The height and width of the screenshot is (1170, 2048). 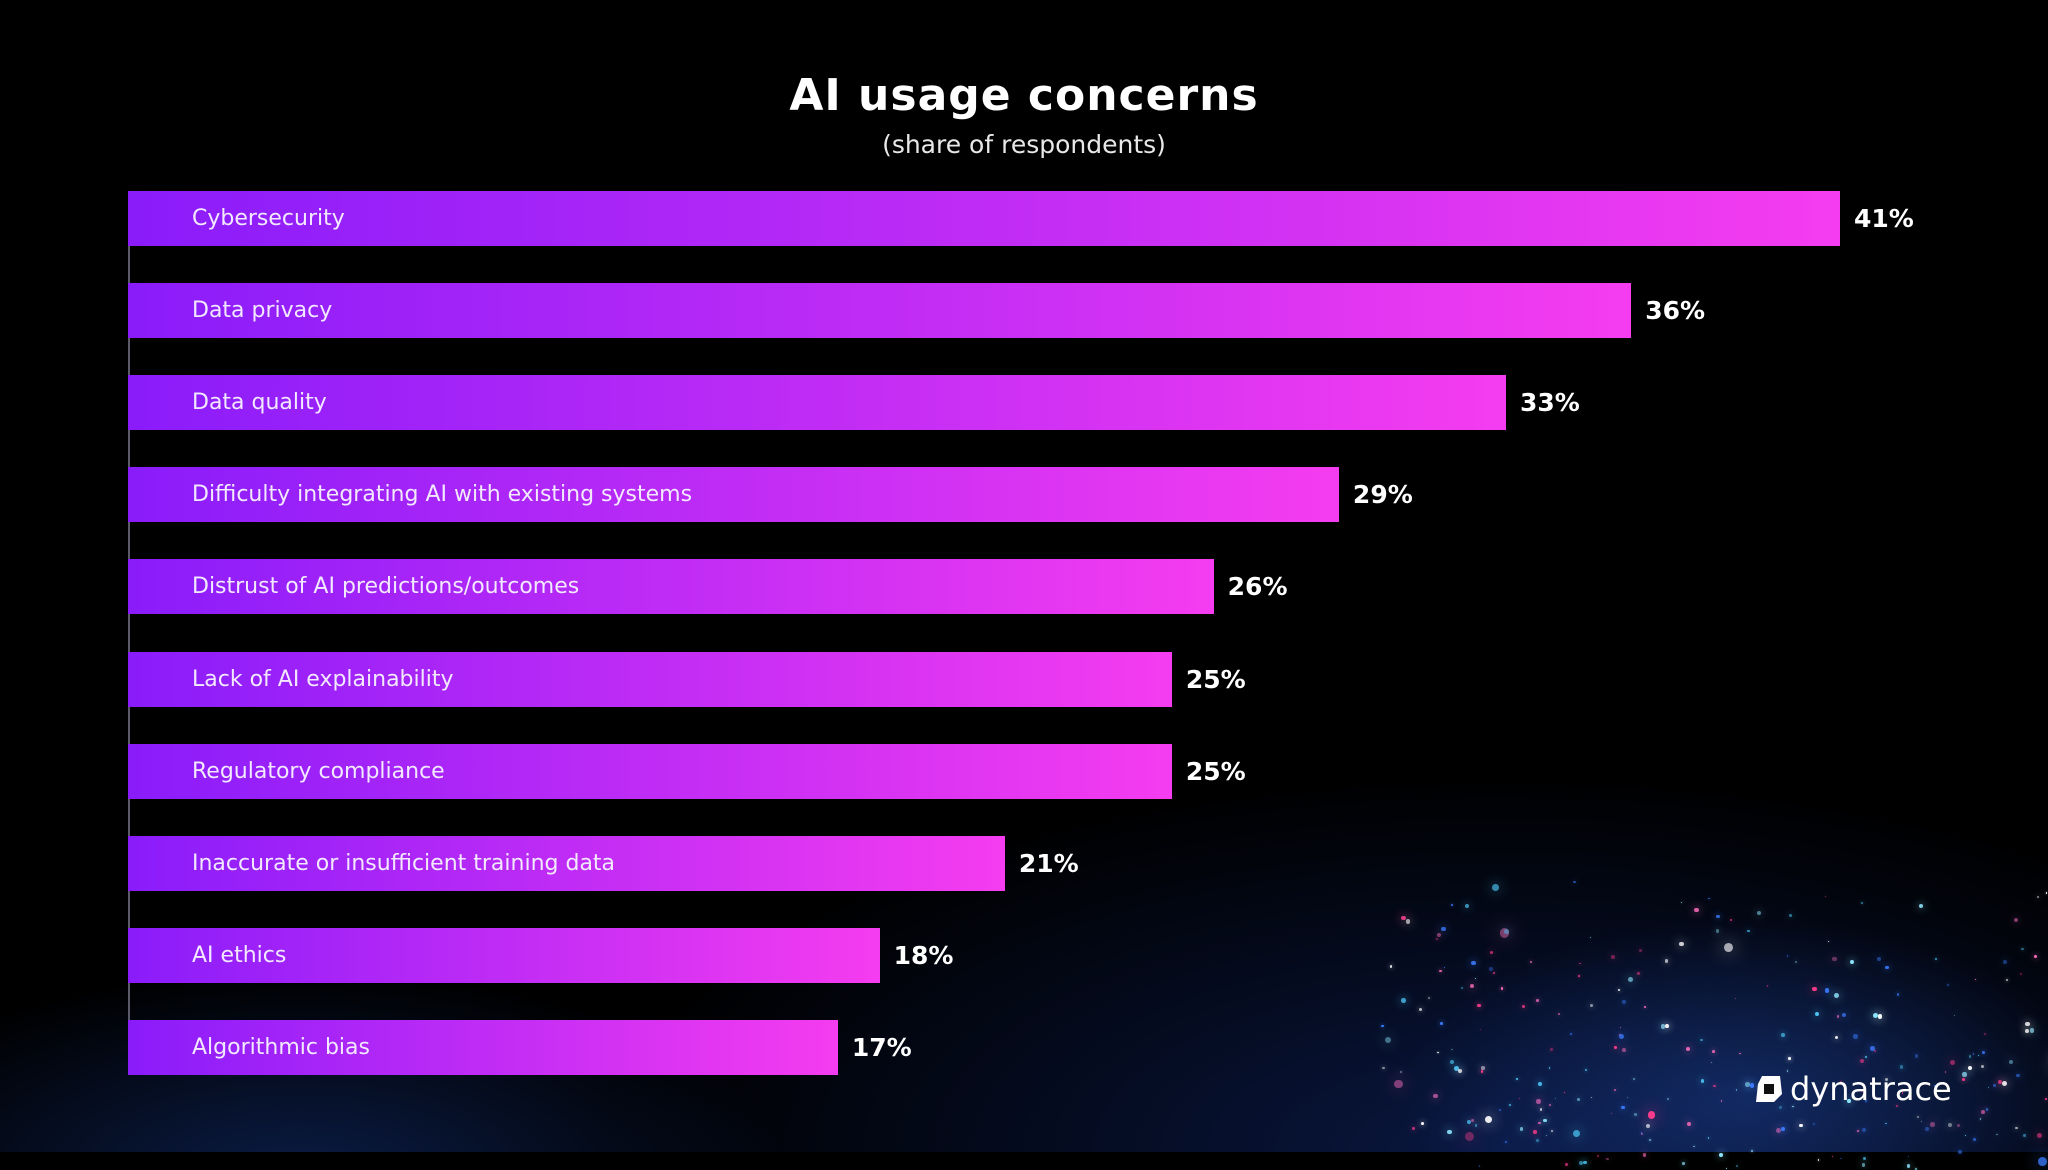 What do you see at coordinates (281, 1047) in the screenshot?
I see `bar-category-label: Algorithmic bias` at bounding box center [281, 1047].